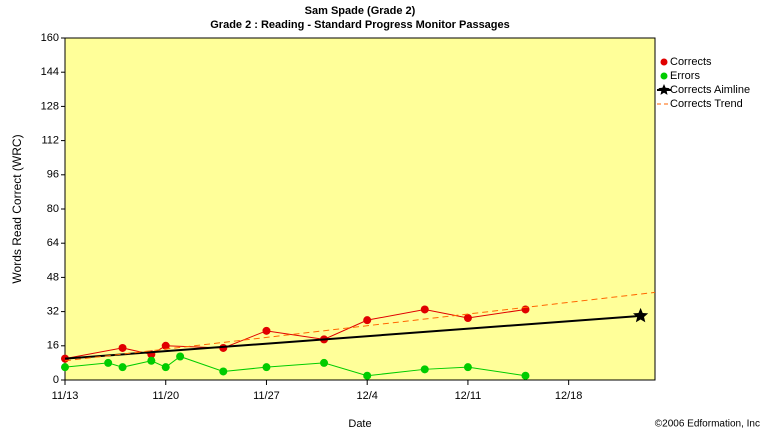 Image resolution: width=764 pixels, height=433 pixels. What do you see at coordinates (691, 62) in the screenshot?
I see `legend-label: Corrects` at bounding box center [691, 62].